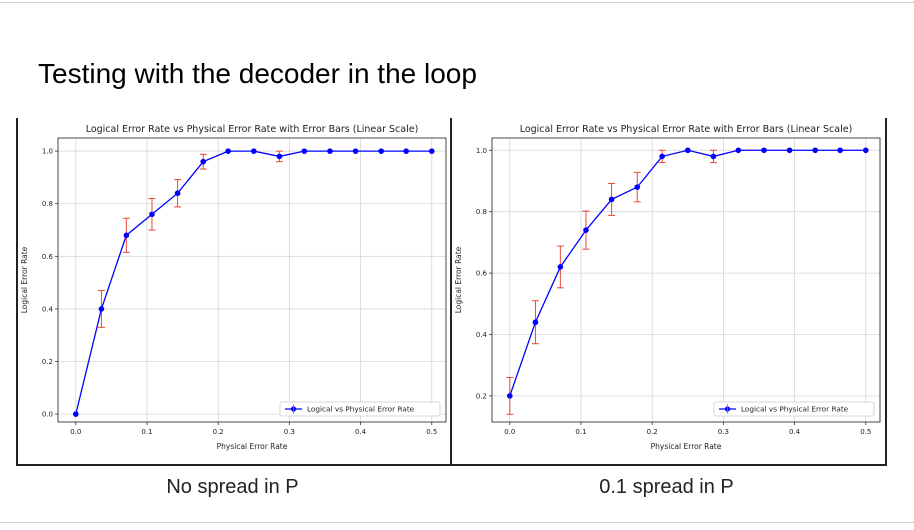 This screenshot has height=530, width=914. What do you see at coordinates (666, 487) in the screenshot?
I see `caption-spread: 0.1 spread in P` at bounding box center [666, 487].